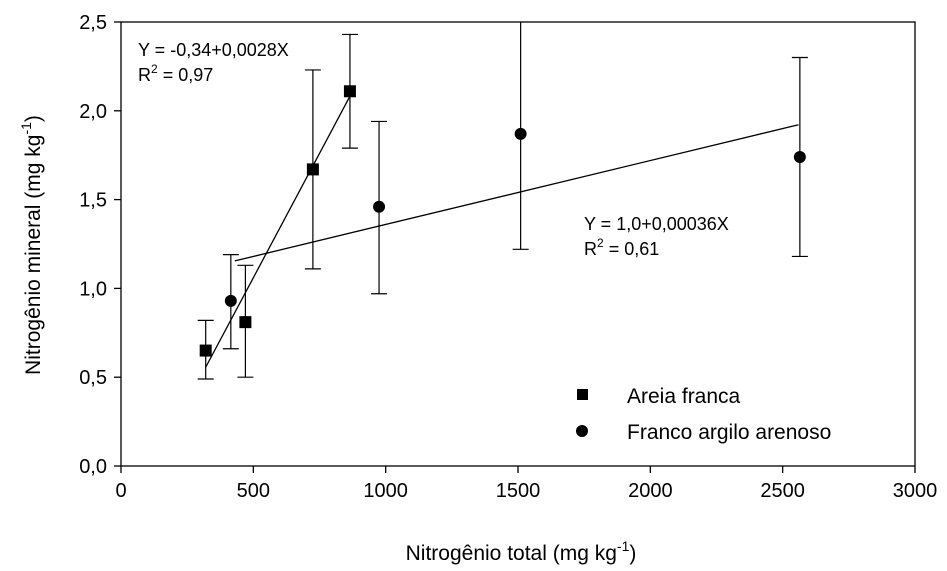  Describe the element at coordinates (582, 431) in the screenshot. I see `legend-marker-franco` at that location.